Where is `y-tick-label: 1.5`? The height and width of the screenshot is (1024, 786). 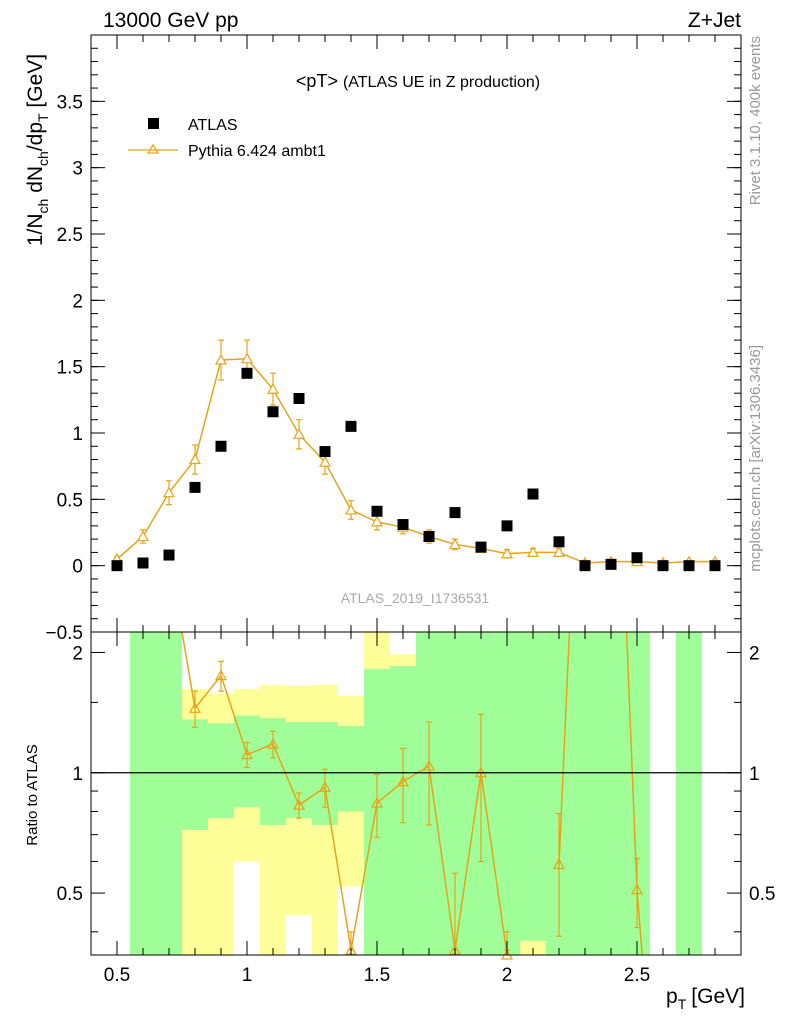 y-tick-label: 1.5 is located at coordinates (70, 368).